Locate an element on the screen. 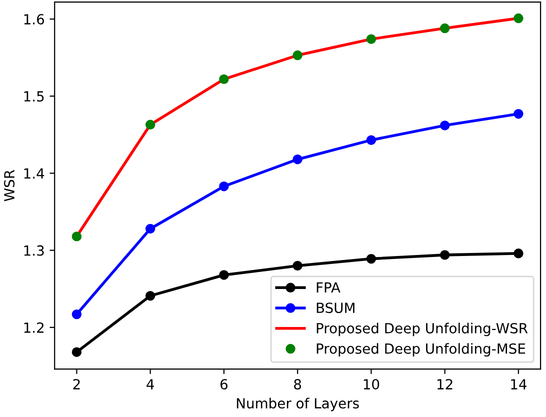 The image size is (546, 417). x-tick-label: 6 is located at coordinates (224, 384).